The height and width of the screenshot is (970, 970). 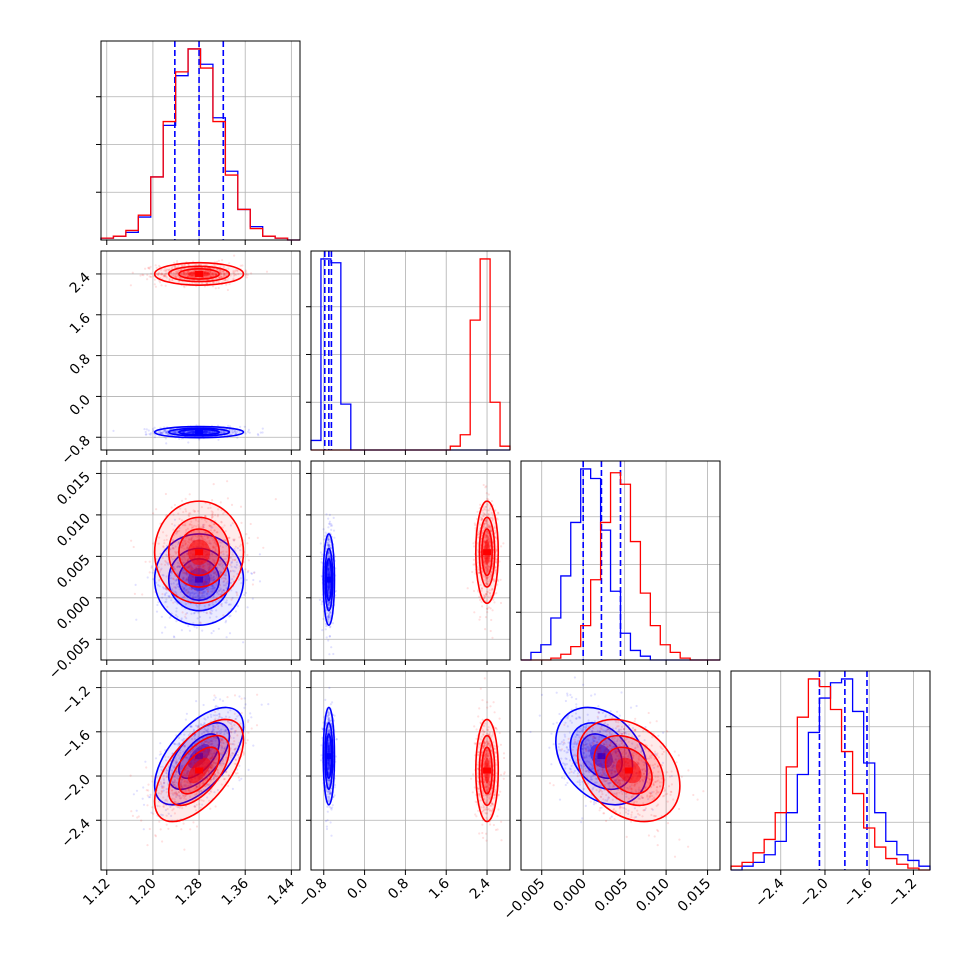 What do you see at coordinates (487, 552) in the screenshot?
I see `density-peak` at bounding box center [487, 552].